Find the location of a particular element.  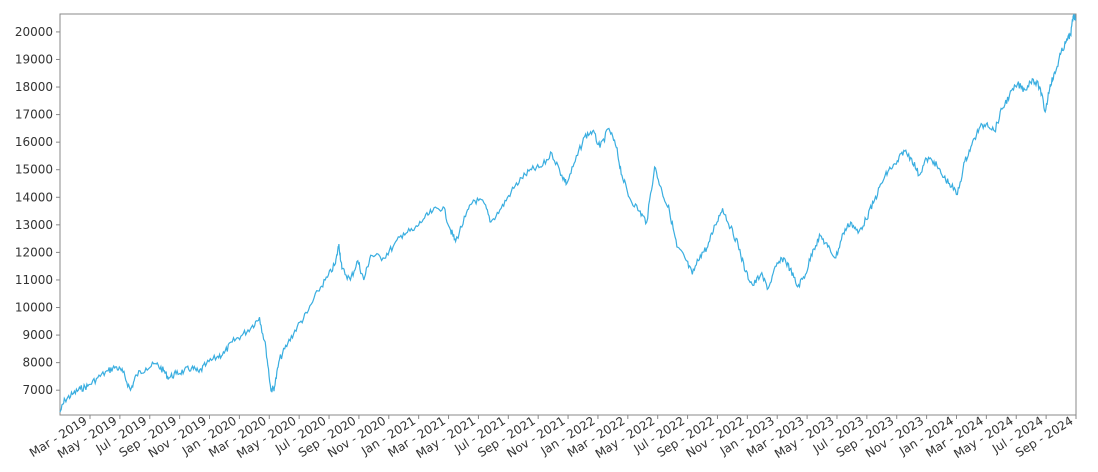

y-tick-label: 13000 is located at coordinates (34, 225).